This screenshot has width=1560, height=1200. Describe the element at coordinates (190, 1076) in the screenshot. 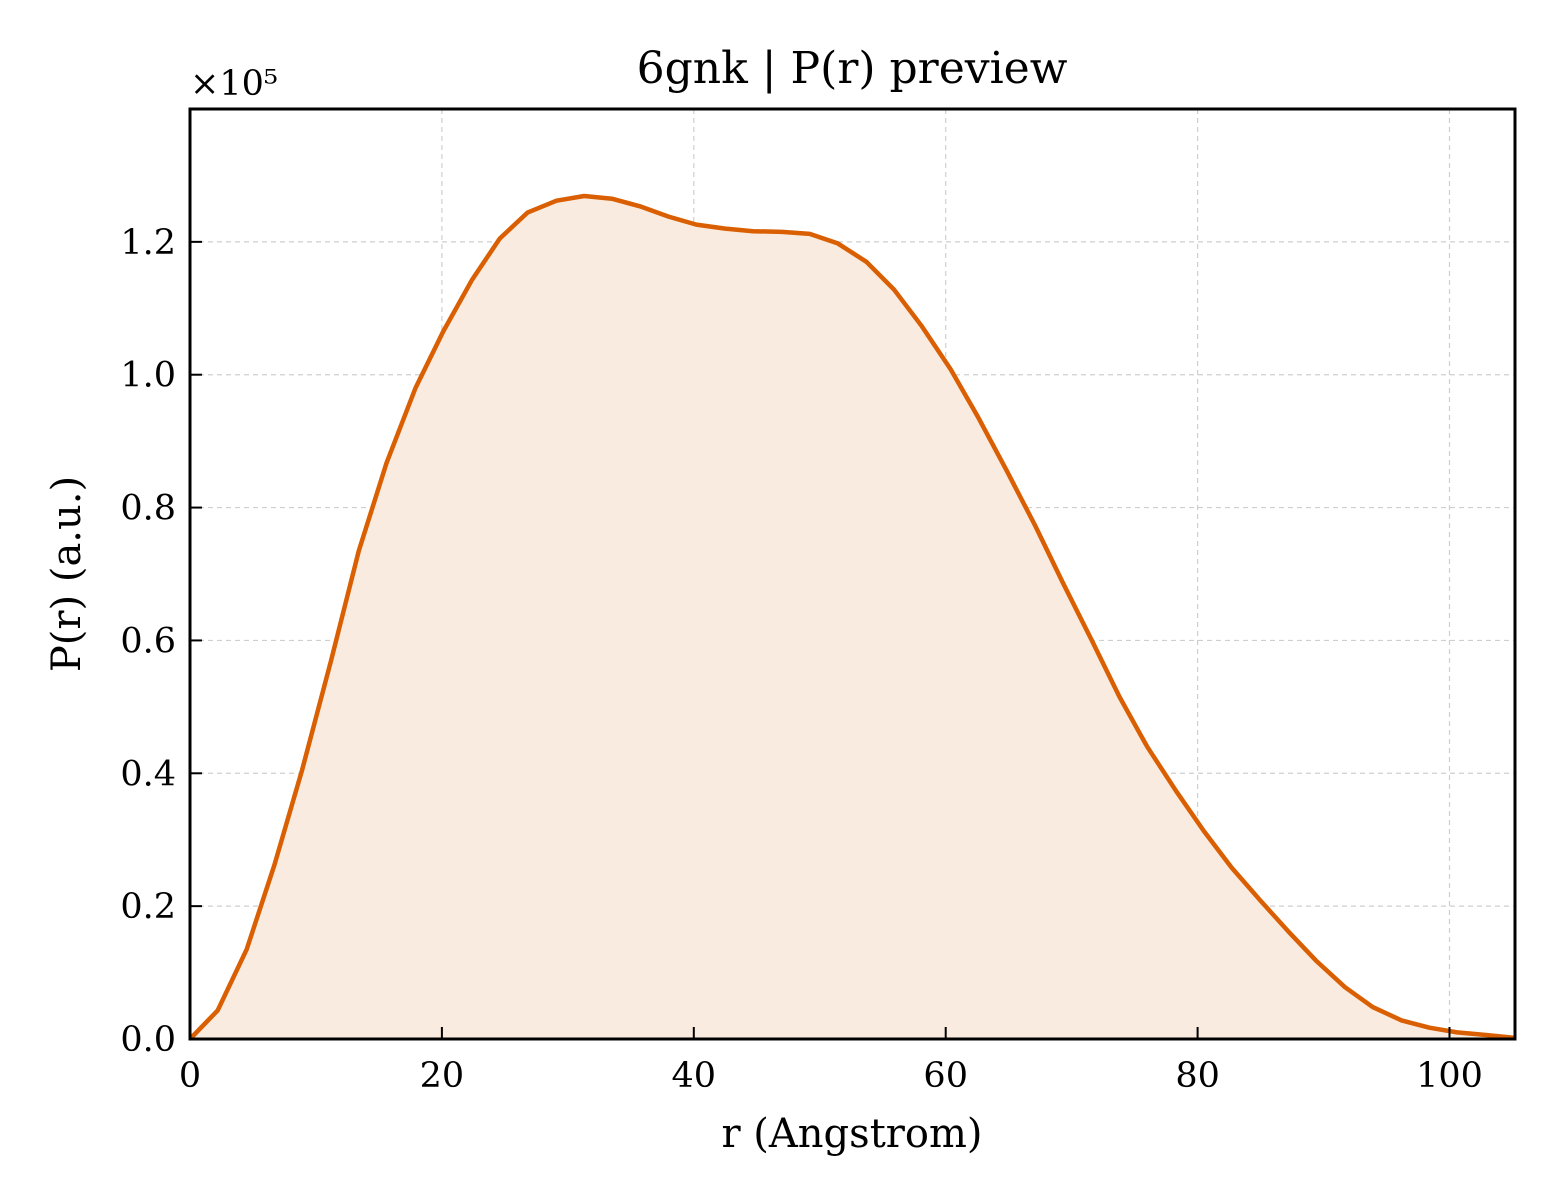

I see `x-tick-label: 0` at that location.